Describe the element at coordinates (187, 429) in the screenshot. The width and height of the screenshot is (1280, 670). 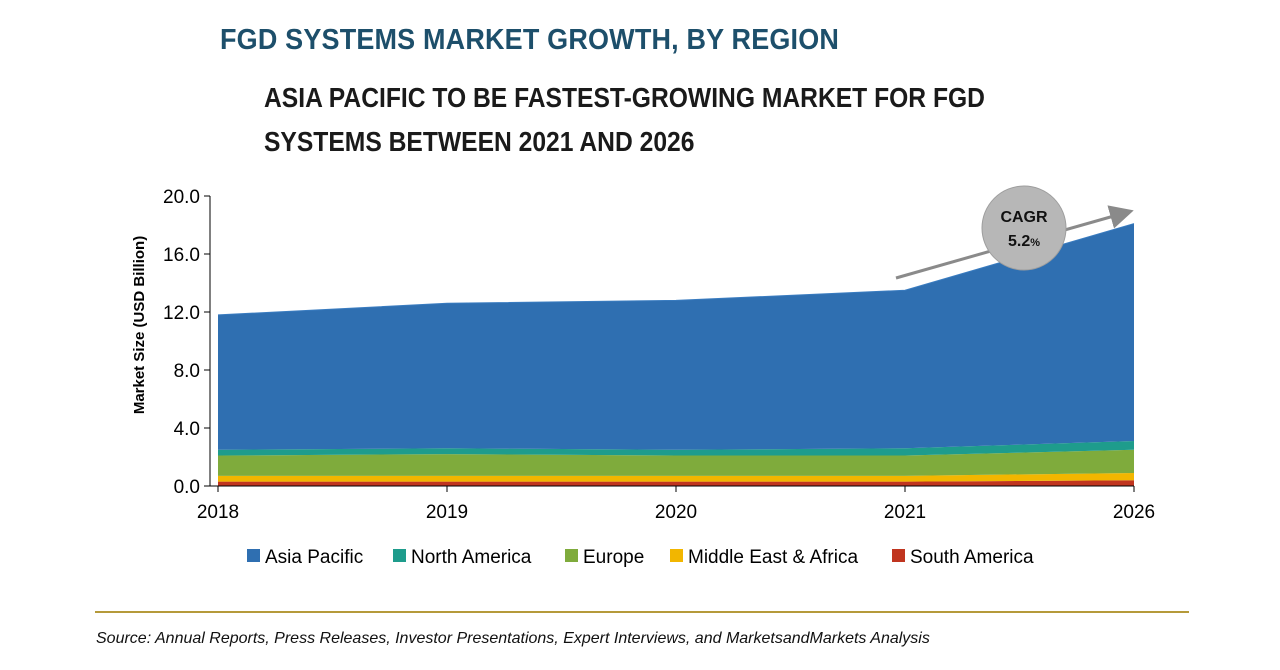
I see `y-tick-label: 4.0` at that location.